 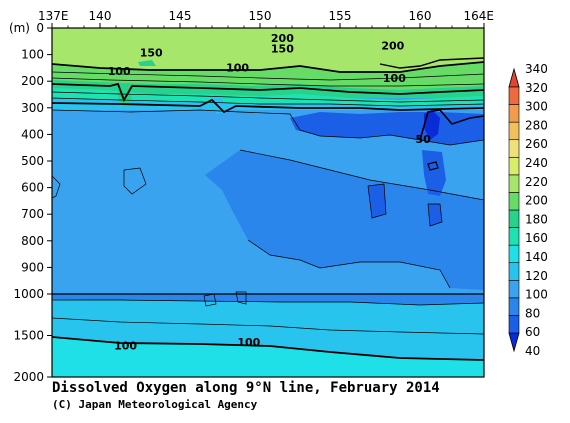 What do you see at coordinates (536, 295) in the screenshot?
I see `colorbar-label: 100` at bounding box center [536, 295].